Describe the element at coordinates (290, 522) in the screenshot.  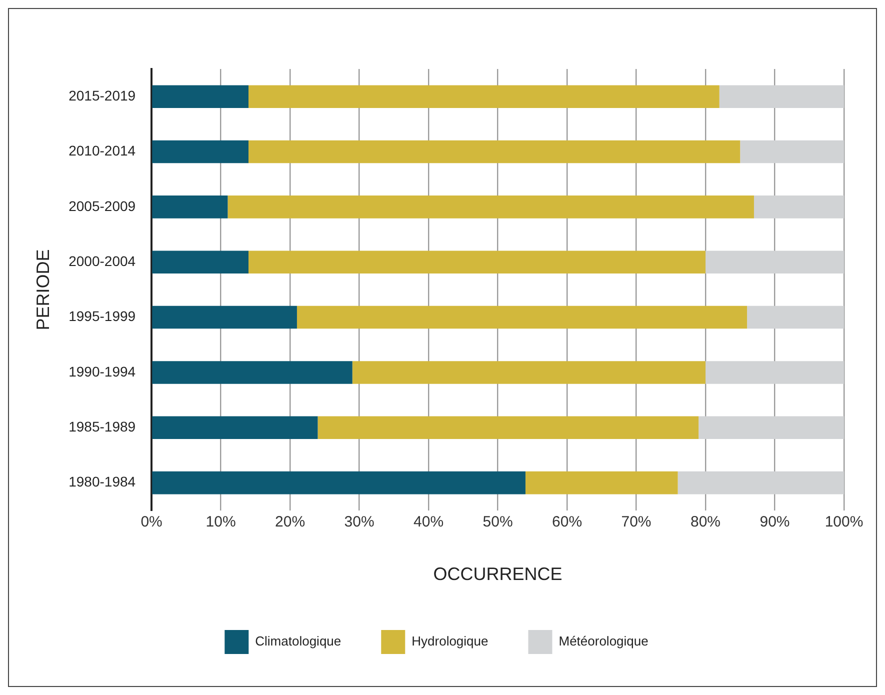
I see `x-tick-label: 20%` at that location.